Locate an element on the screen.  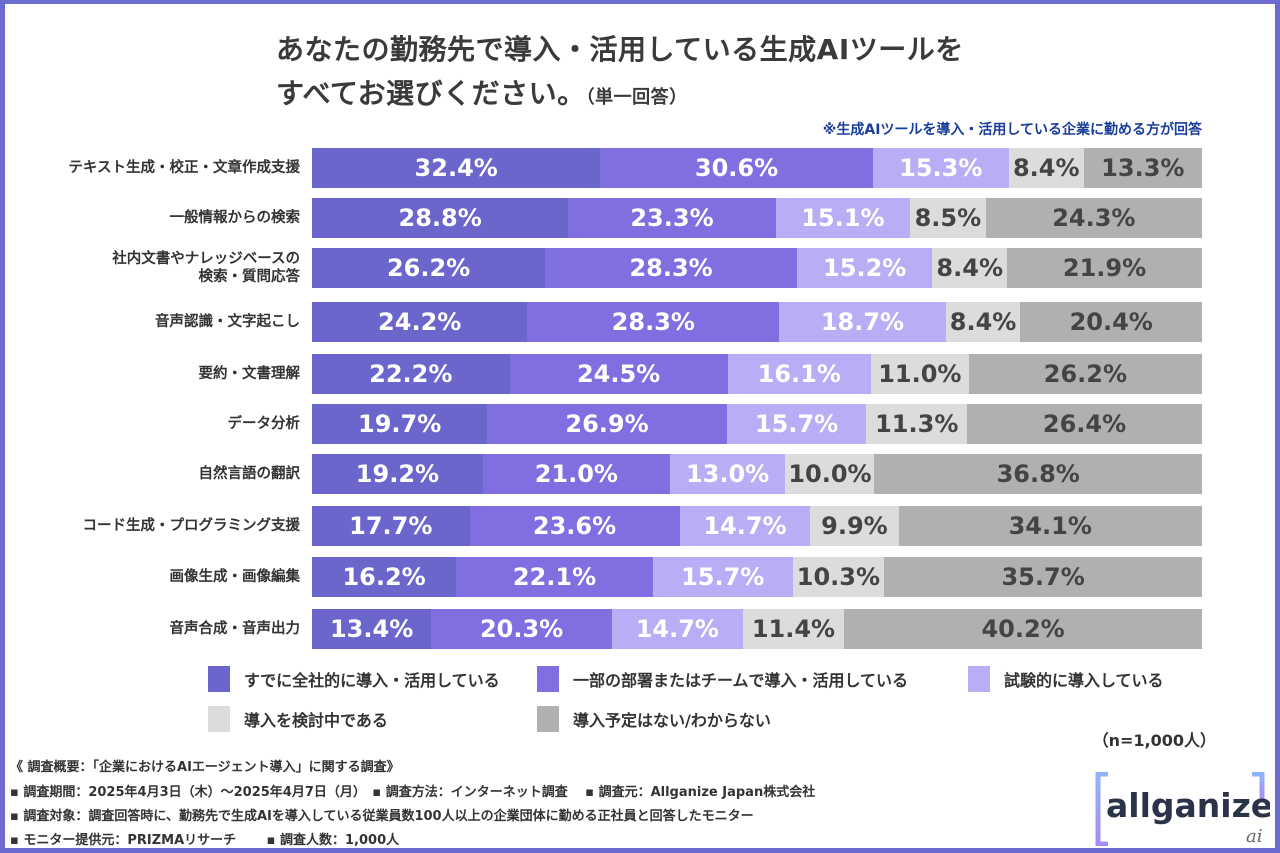
legend-item: 試験的に導入している is located at coordinates (1066, 679).